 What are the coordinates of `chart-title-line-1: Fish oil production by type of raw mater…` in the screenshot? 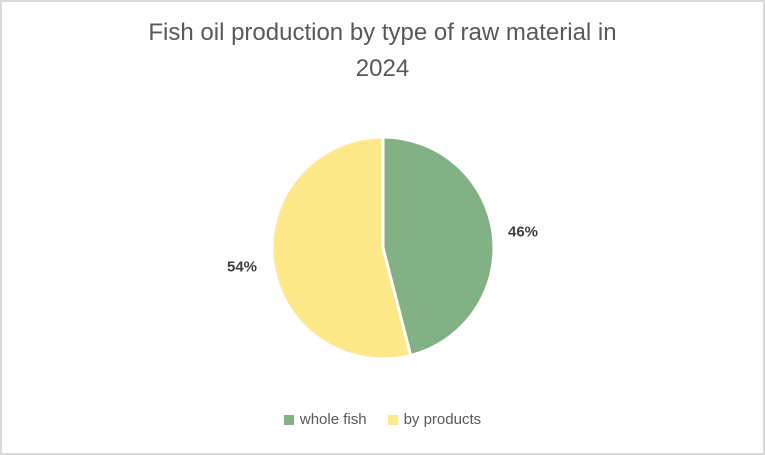 It's located at (382, 32).